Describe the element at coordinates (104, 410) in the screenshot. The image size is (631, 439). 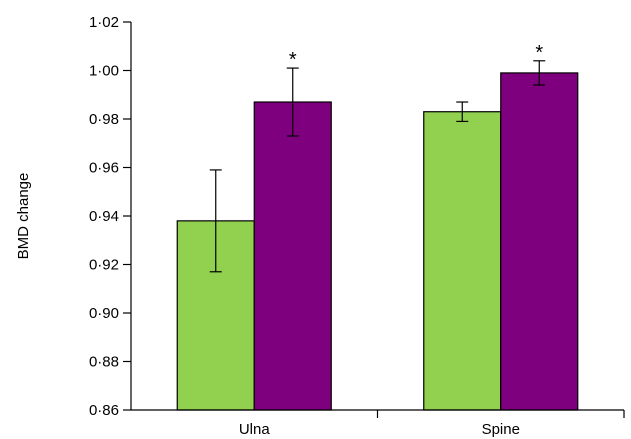
I see `y-tick-label: 0·86` at that location.